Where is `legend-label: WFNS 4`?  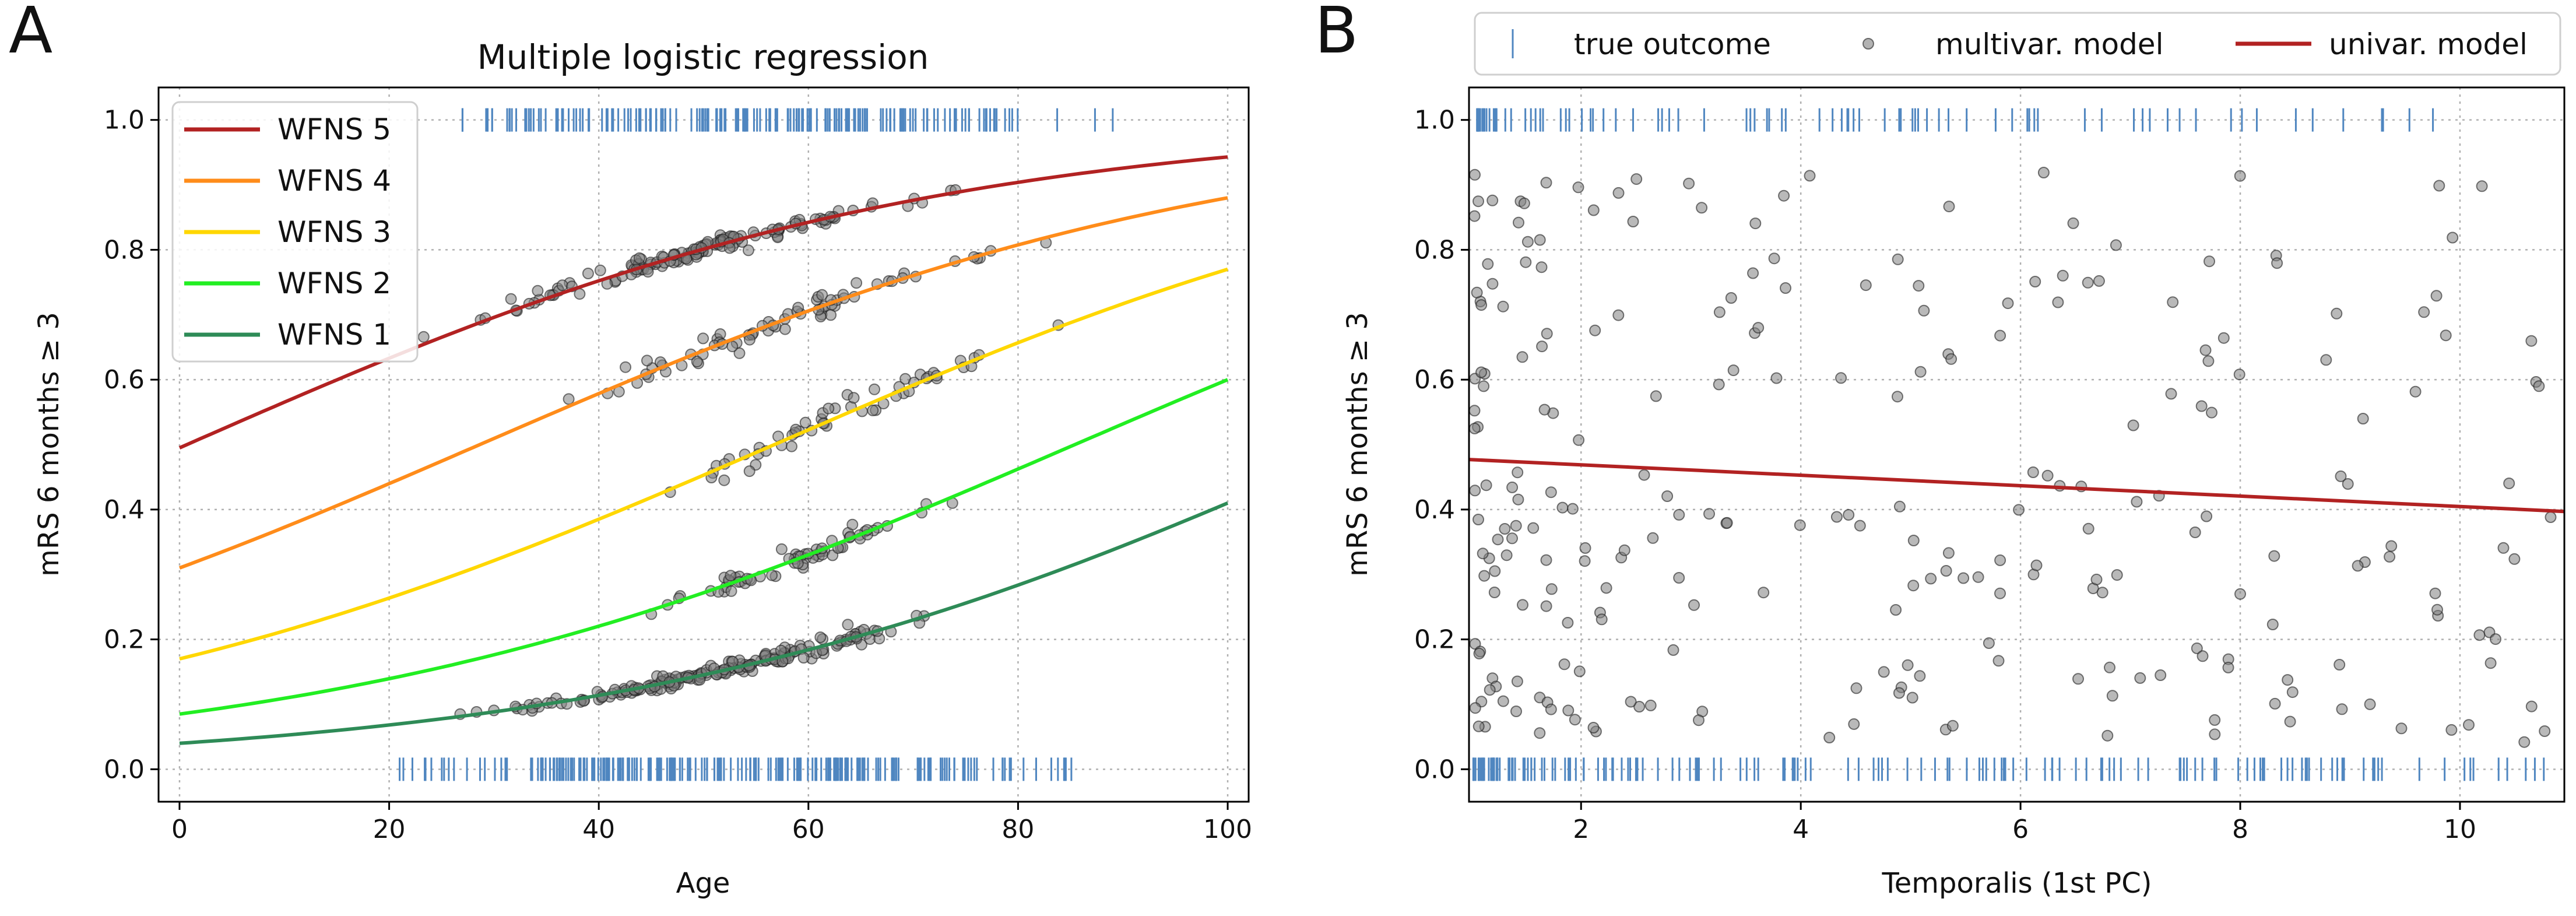
legend-label: WFNS 4 is located at coordinates (334, 181).